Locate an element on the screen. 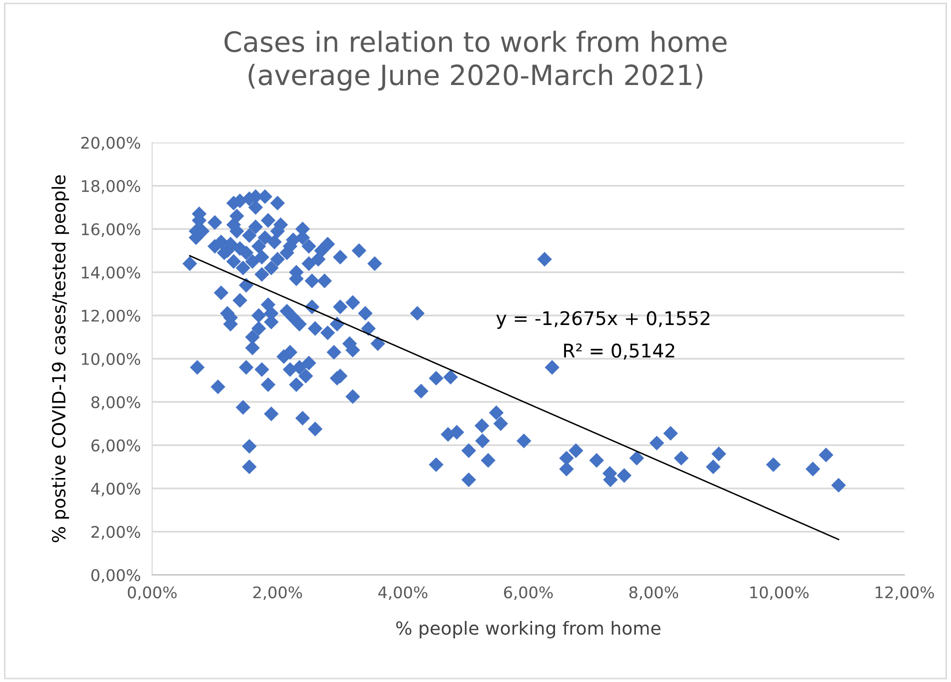 This screenshot has height=682, width=951. y-tick-label: 4,00% is located at coordinates (115, 489).